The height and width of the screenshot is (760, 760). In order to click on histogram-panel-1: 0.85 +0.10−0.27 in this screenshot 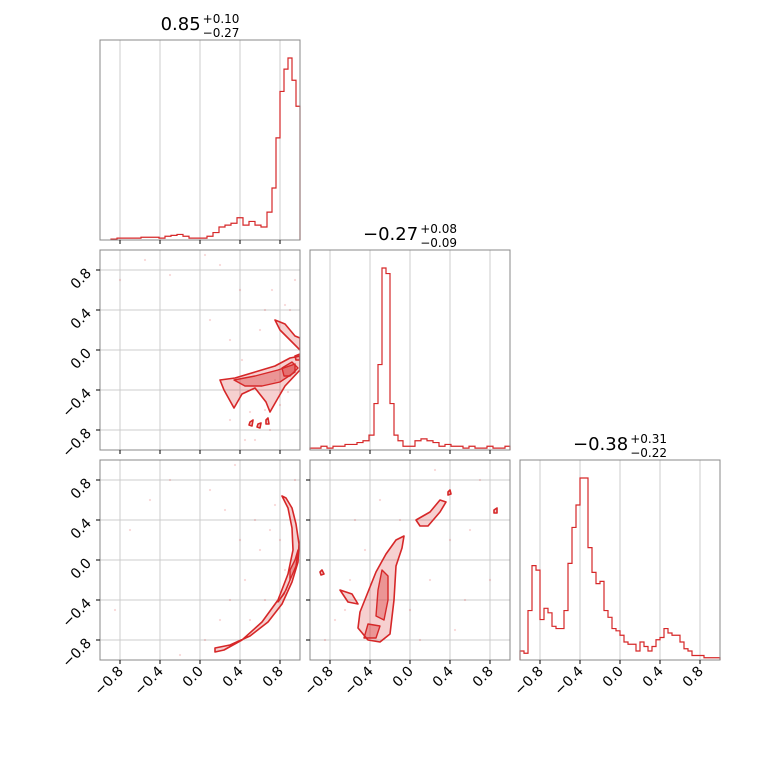, I will do `click(200, 128)`.